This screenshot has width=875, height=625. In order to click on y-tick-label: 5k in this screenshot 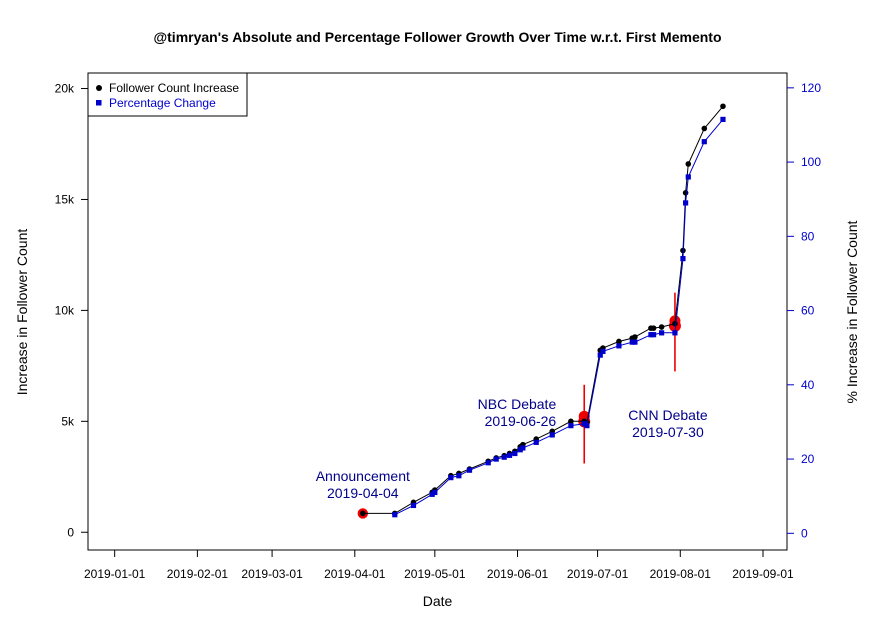, I will do `click(68, 421)`.